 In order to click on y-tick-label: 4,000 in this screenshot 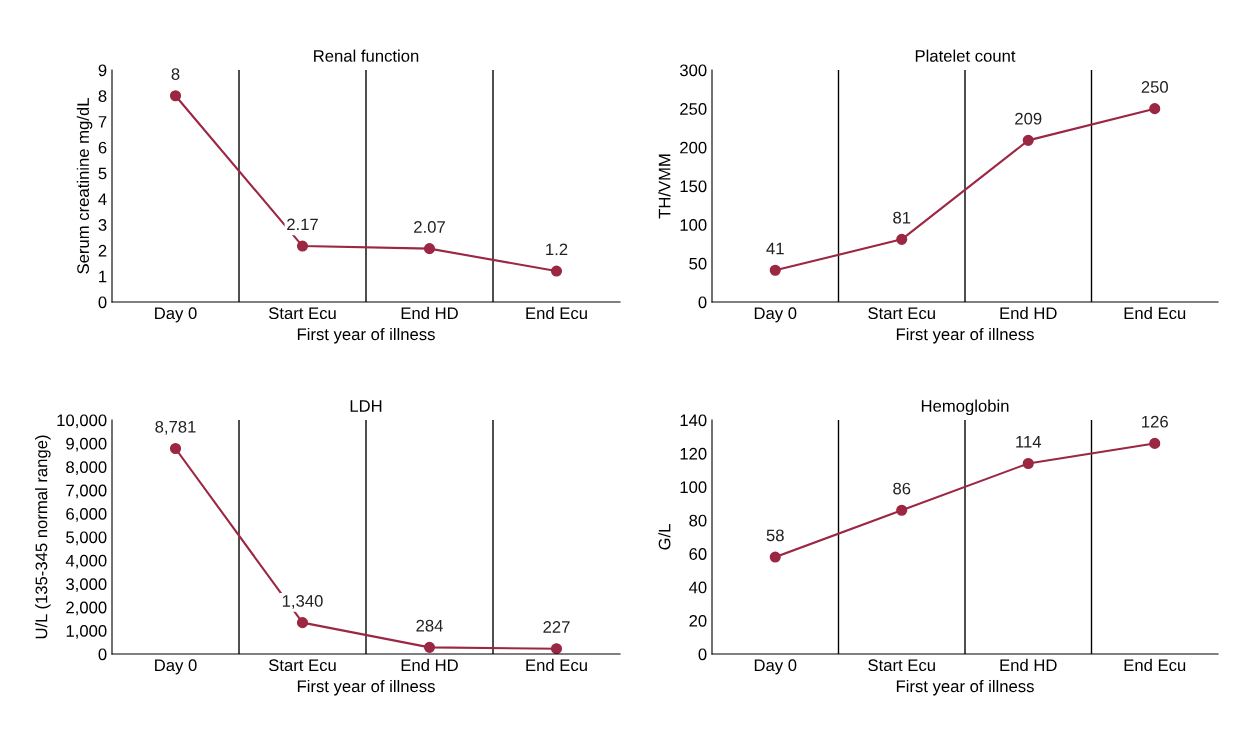, I will do `click(86, 561)`.